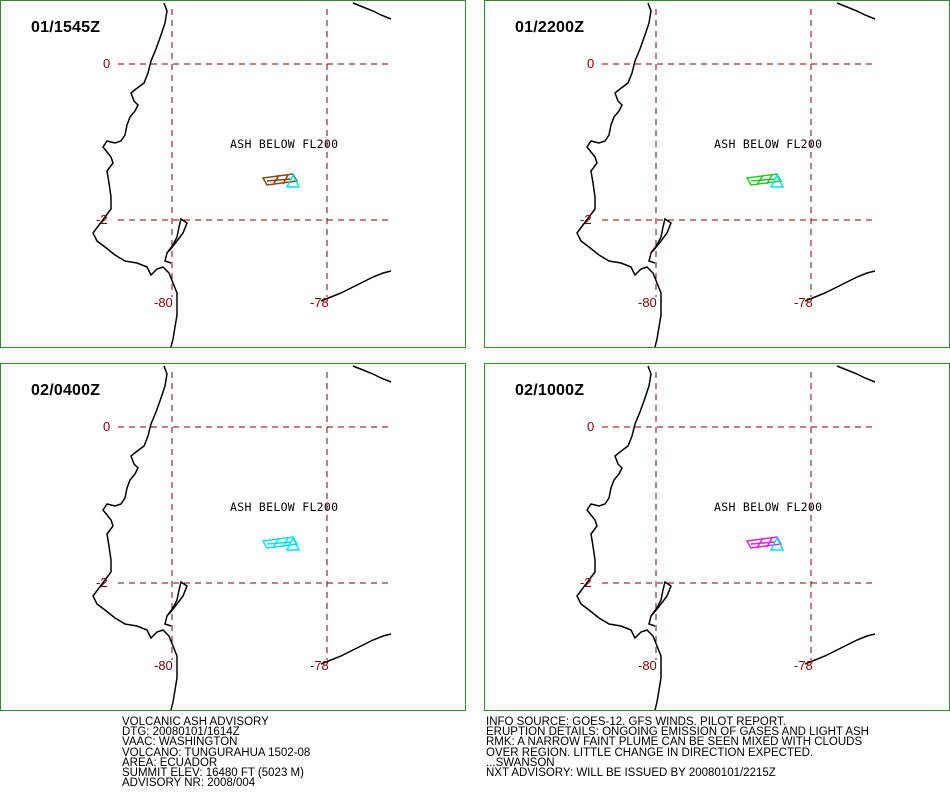 This screenshot has width=950, height=812. I want to click on advisory-line: VAAC: WASHINGTON, so click(180, 742).